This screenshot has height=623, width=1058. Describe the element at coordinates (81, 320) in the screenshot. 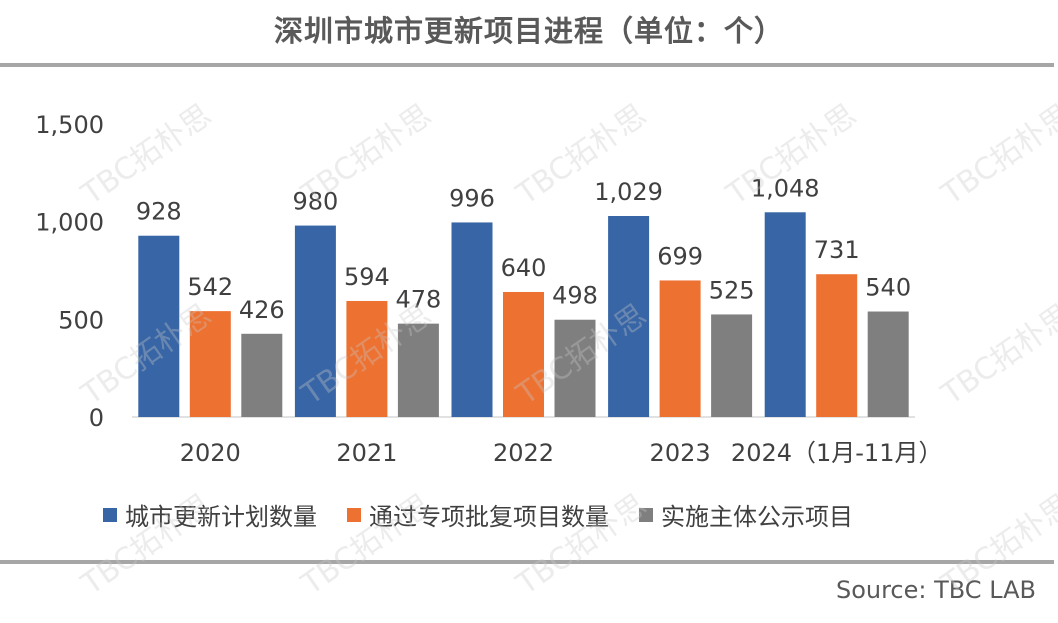

I see `y-tick-label: 500` at that location.